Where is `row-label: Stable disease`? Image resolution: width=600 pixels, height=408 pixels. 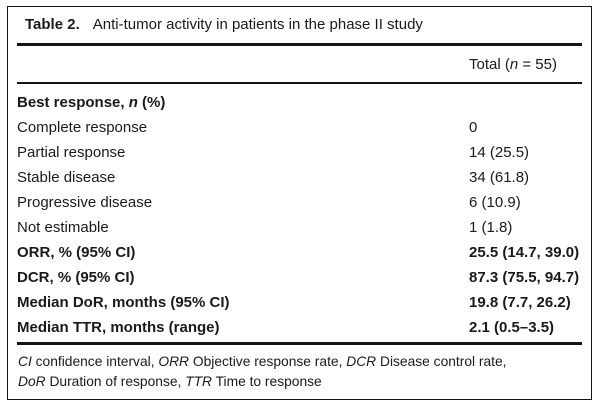 row-label: Stable disease is located at coordinates (66, 177).